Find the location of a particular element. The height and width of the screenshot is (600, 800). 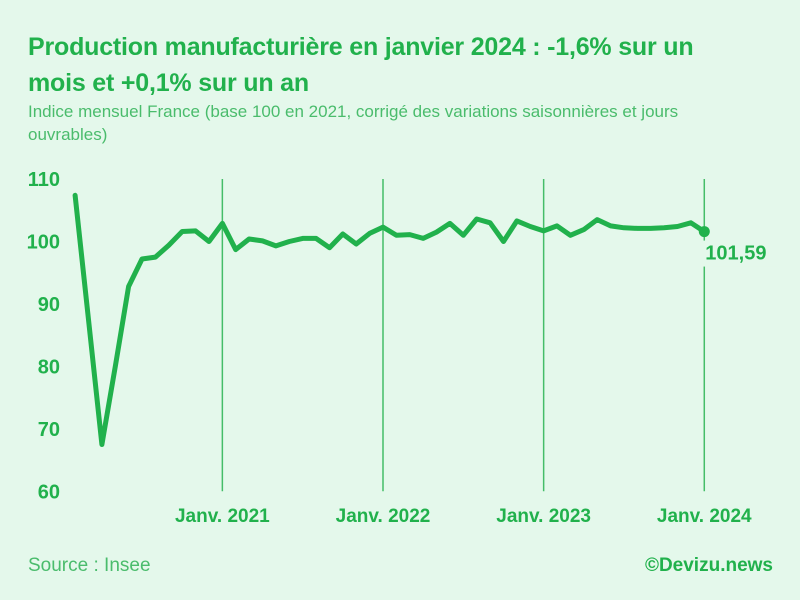

end-point-marker is located at coordinates (704, 232).